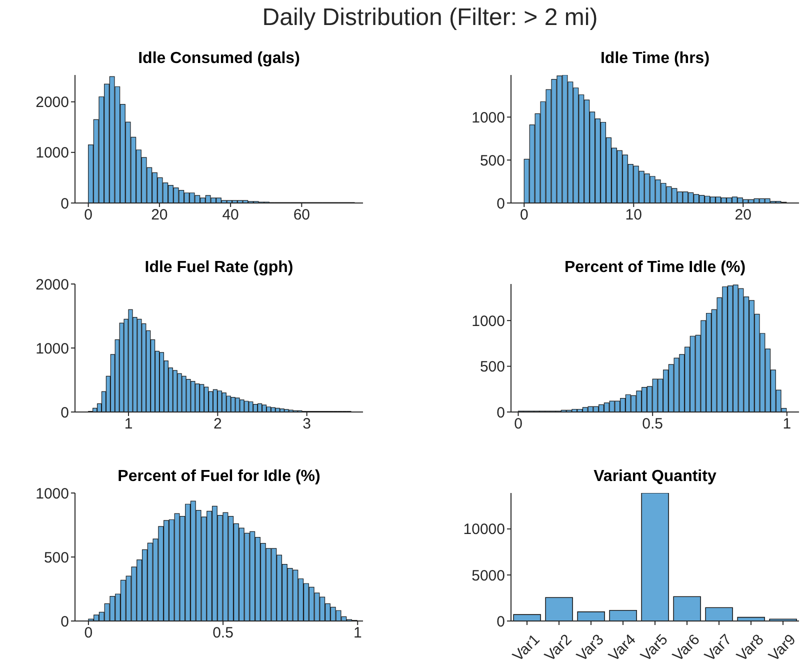 This screenshot has height=669, width=804. What do you see at coordinates (655, 59) in the screenshot?
I see `chart-title: Idle Time (hrs)` at bounding box center [655, 59].